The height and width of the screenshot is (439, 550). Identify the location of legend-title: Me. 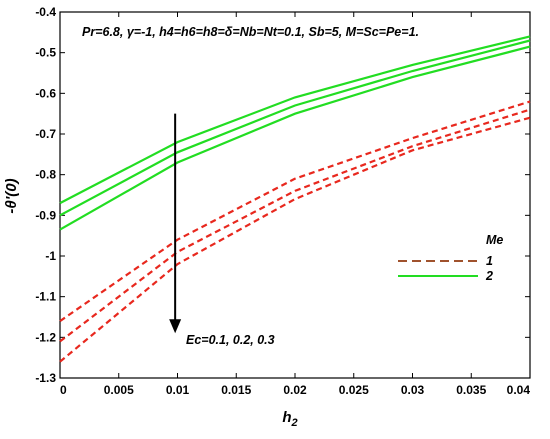
(494, 240).